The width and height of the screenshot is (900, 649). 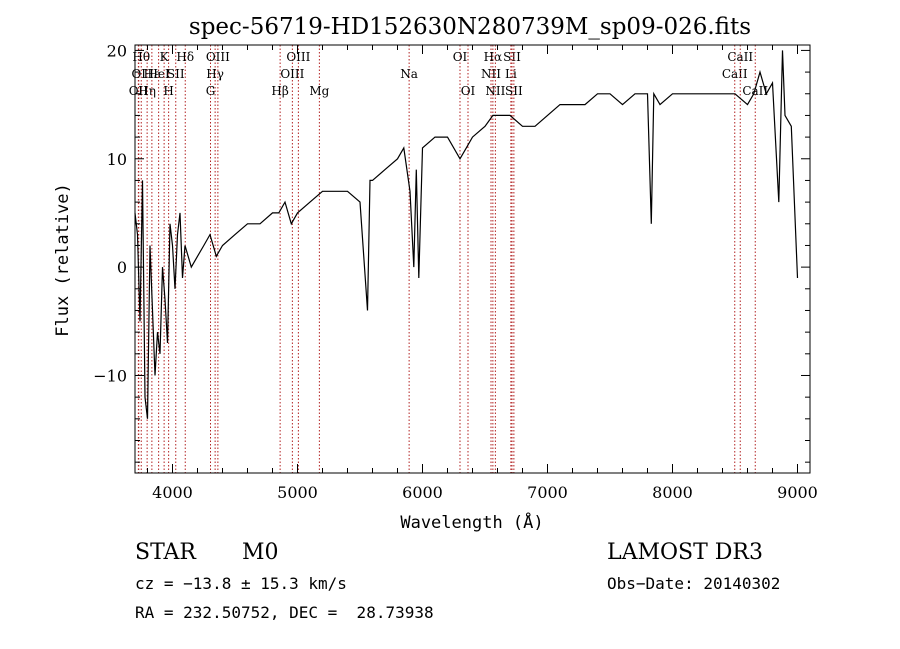 I want to click on line-marker-label: Hγ, so click(x=215, y=74).